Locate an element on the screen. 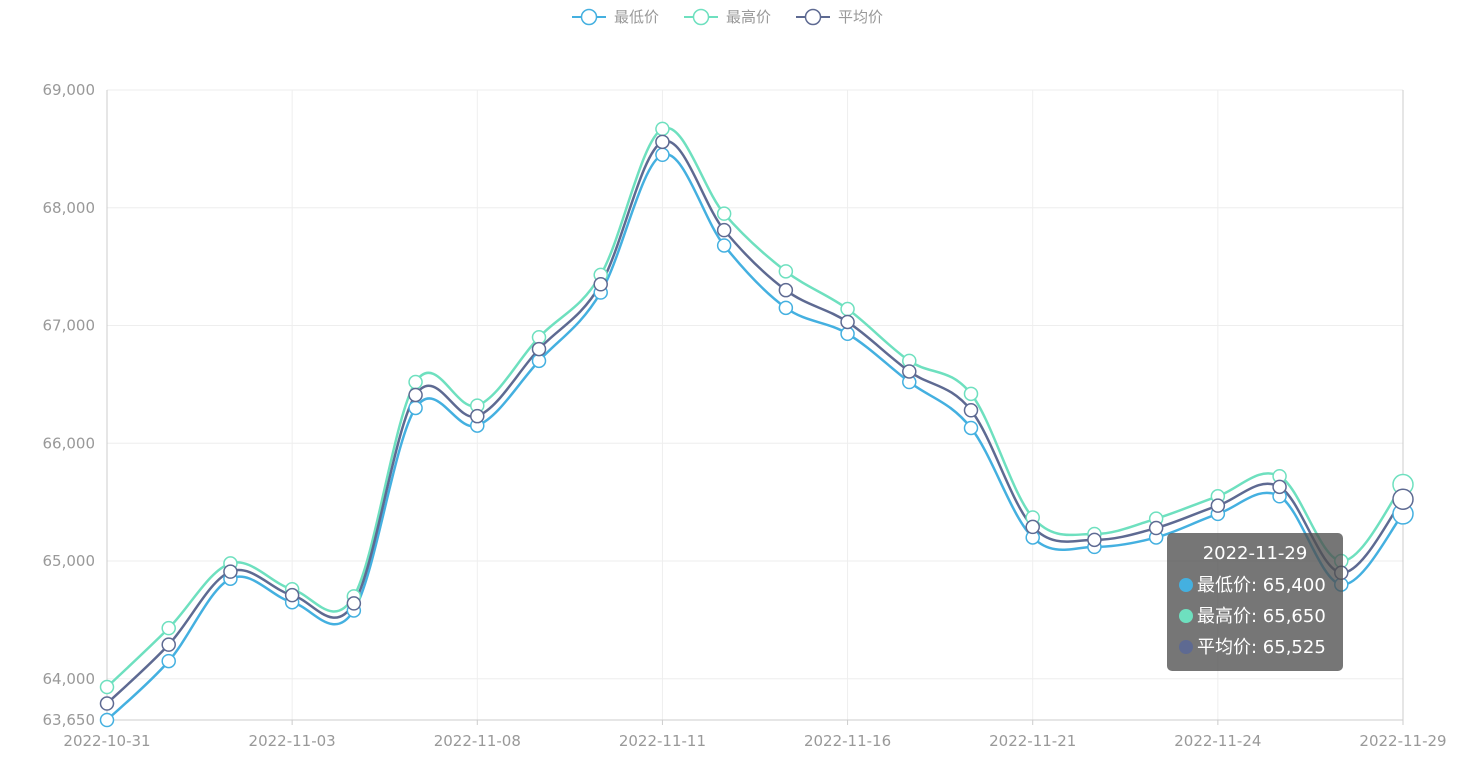  tooltip-row-max: 最高价: 65,650 is located at coordinates (1261, 616).